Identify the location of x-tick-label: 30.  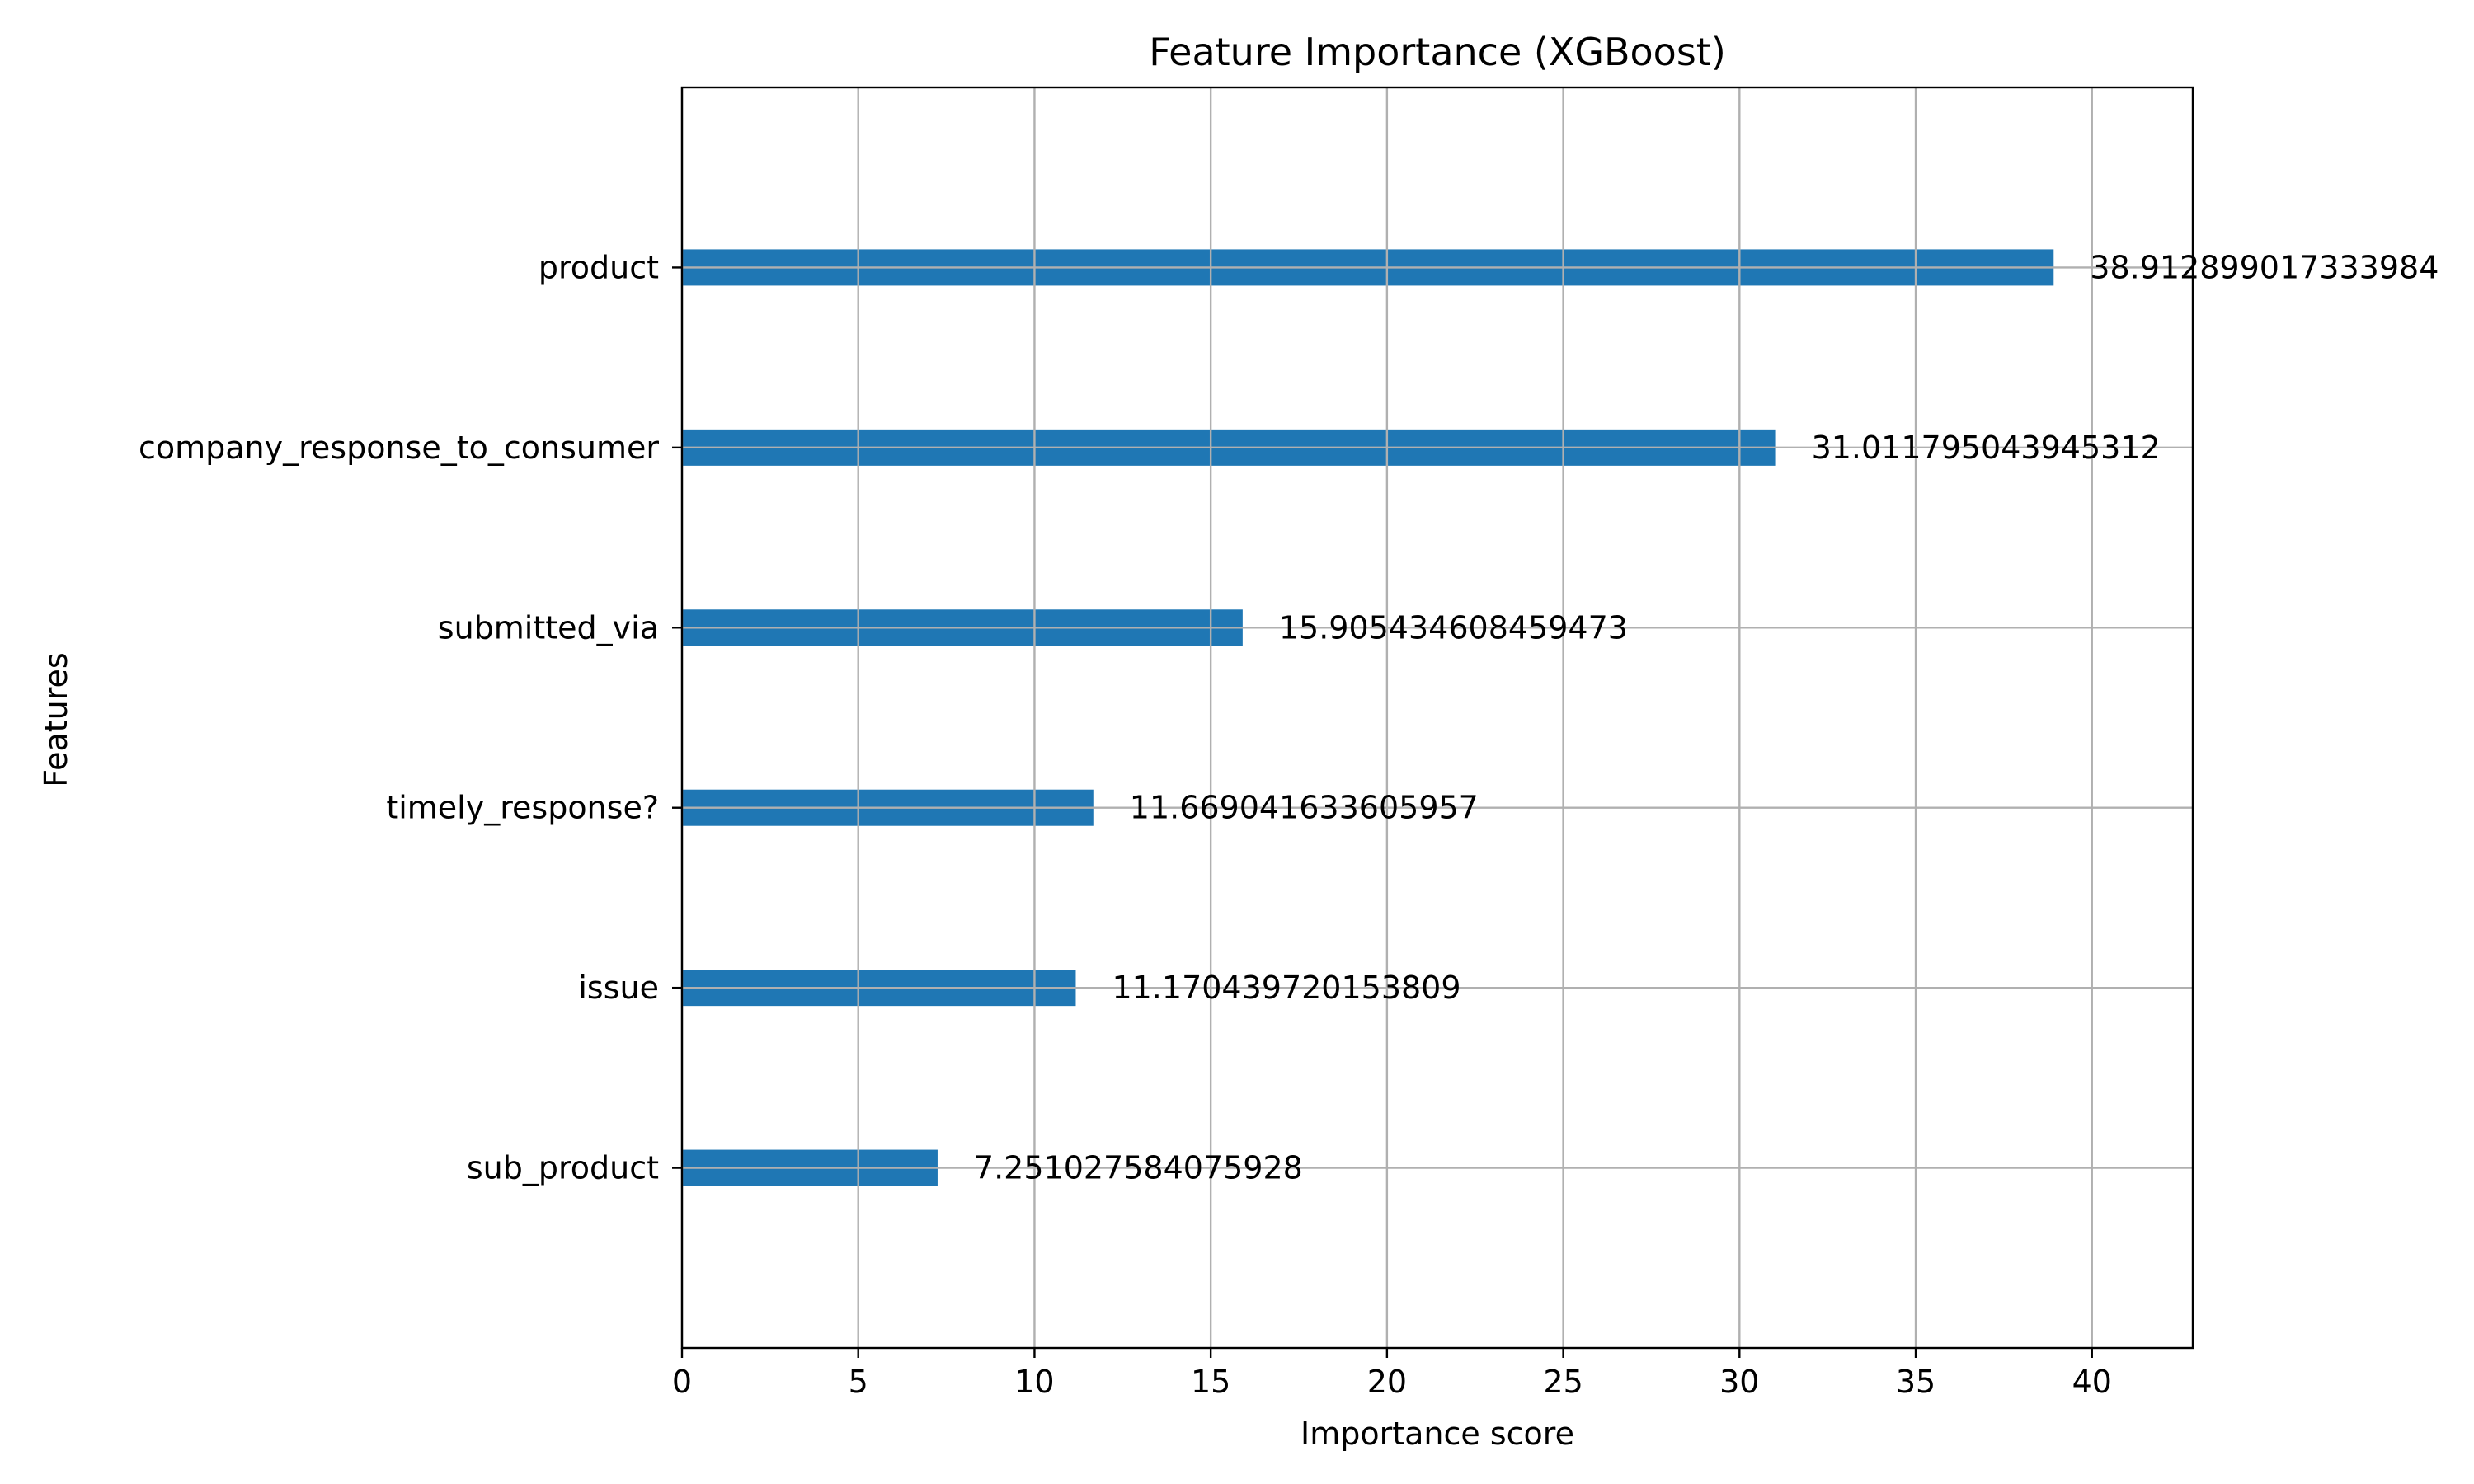
(1739, 1382).